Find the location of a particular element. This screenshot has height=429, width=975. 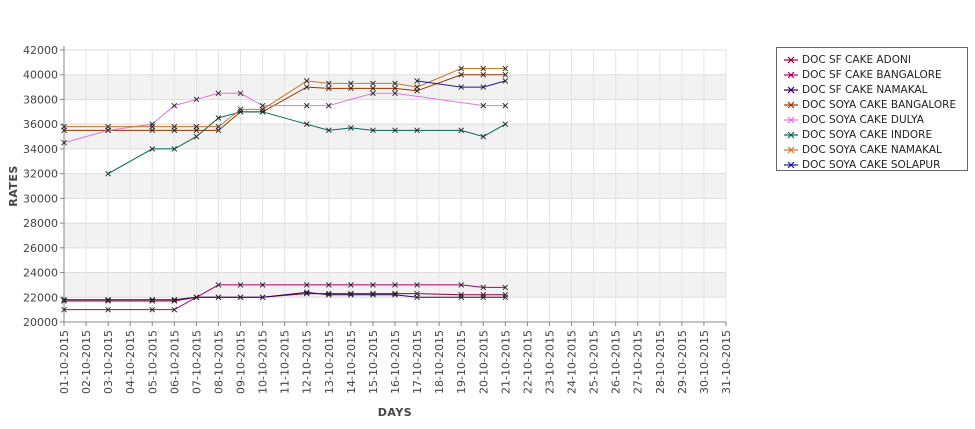

x-tick-label: 03-10-2015 is located at coordinates (108, 362).